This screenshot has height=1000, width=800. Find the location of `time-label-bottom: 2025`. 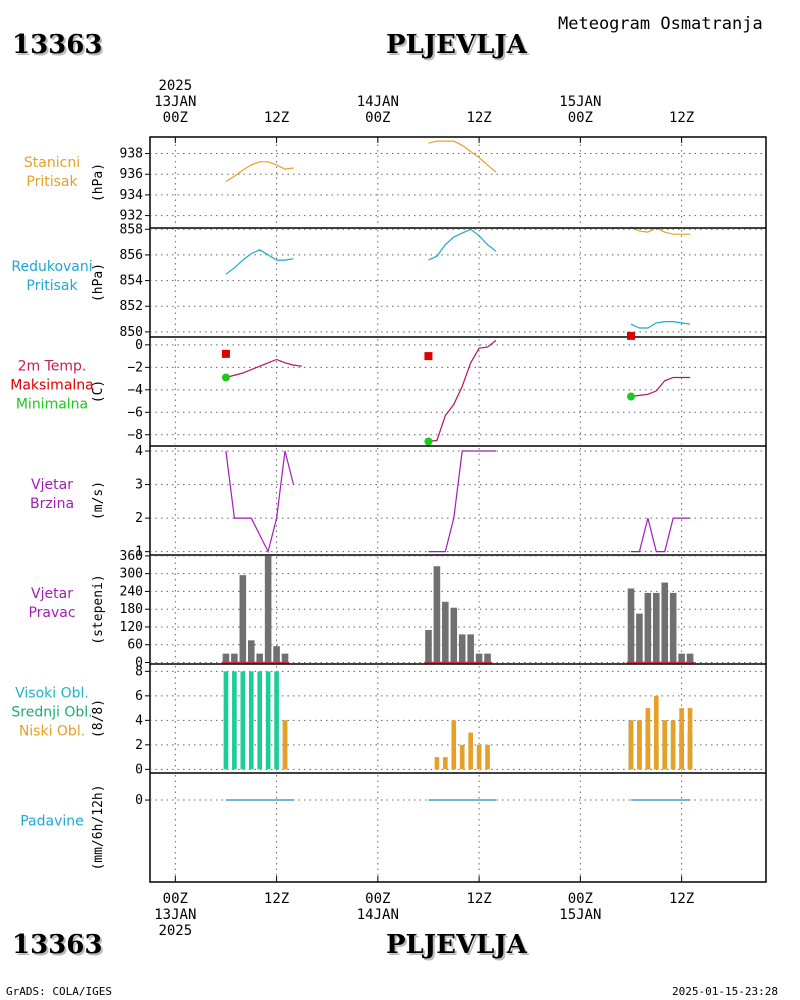

time-label-bottom: 2025 is located at coordinates (175, 931).